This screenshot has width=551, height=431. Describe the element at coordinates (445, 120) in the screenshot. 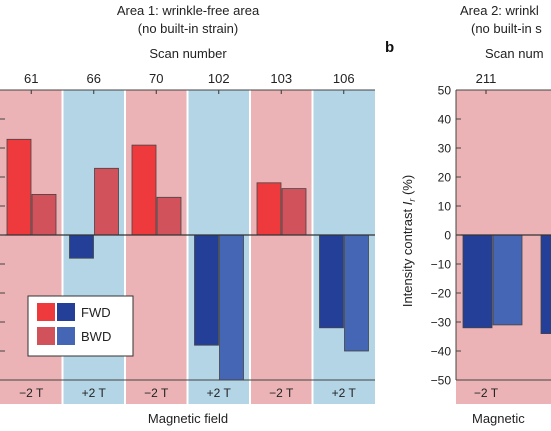

I see `panel-b-y-tick-label: 40` at that location.